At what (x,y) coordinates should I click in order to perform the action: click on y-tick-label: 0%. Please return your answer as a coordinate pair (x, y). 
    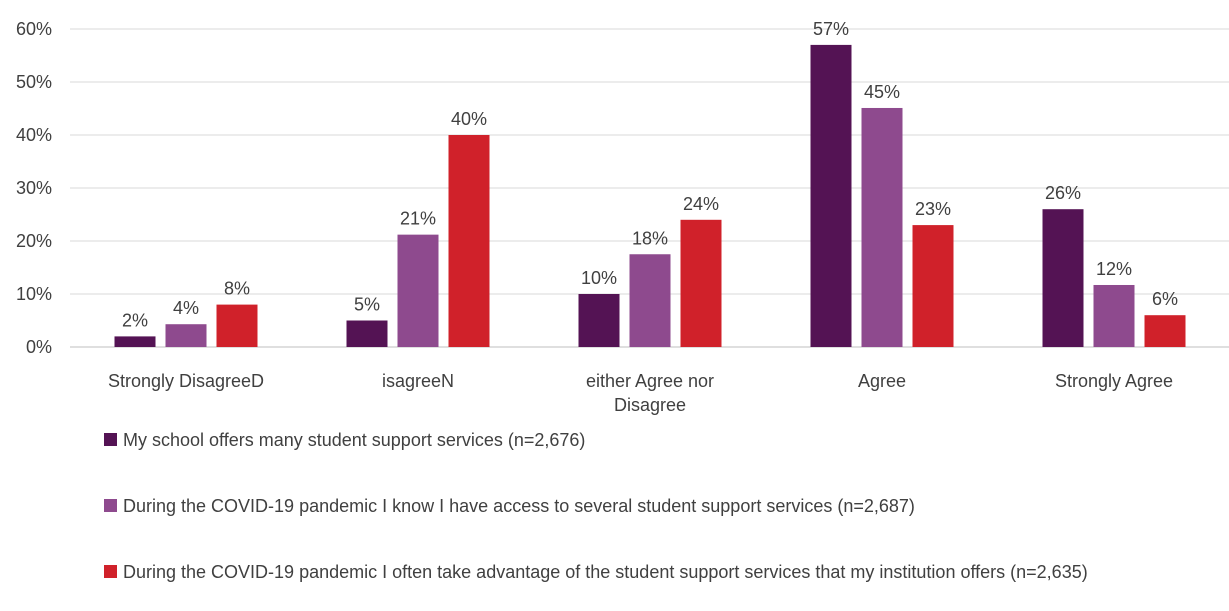
    Looking at the image, I should click on (39, 347).